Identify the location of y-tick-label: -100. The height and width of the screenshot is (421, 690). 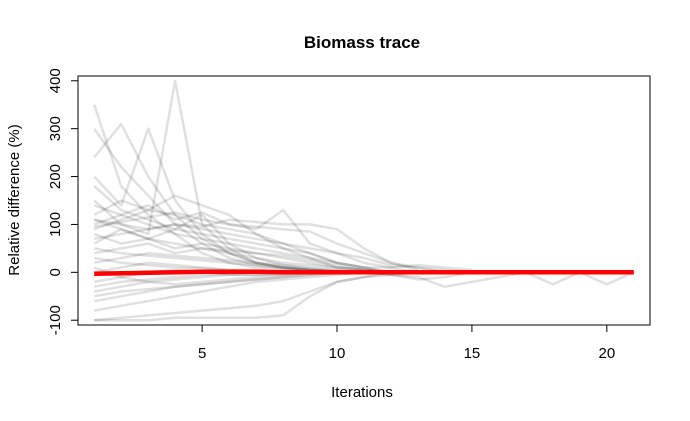
(55, 320).